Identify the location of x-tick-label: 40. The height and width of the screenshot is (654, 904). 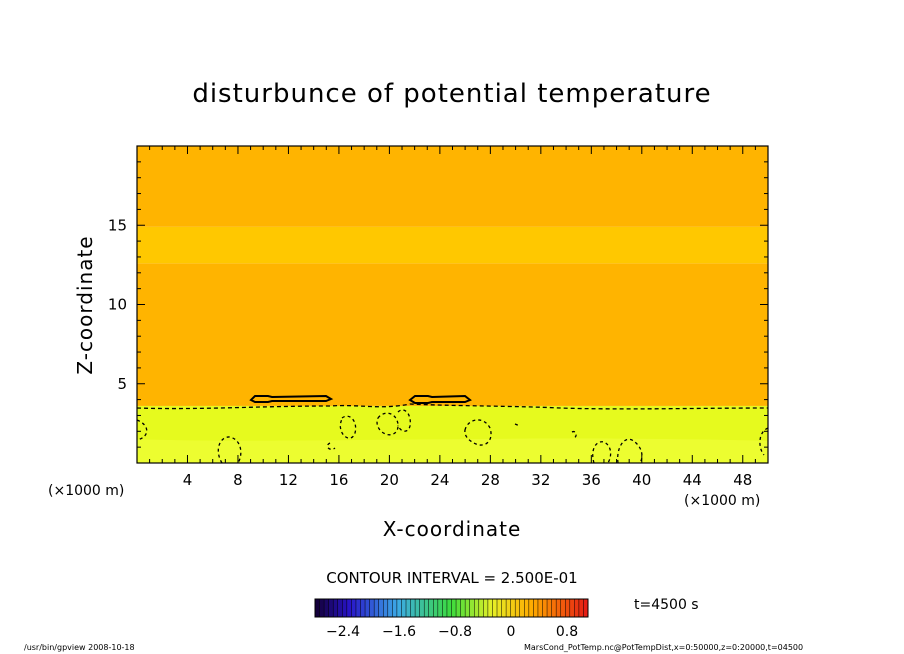
(641, 480).